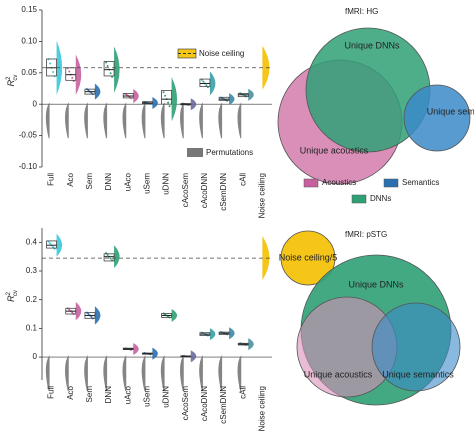 The image size is (474, 433). Describe the element at coordinates (29, 9) in the screenshot. I see `y-tick-label: 0.15` at that location.